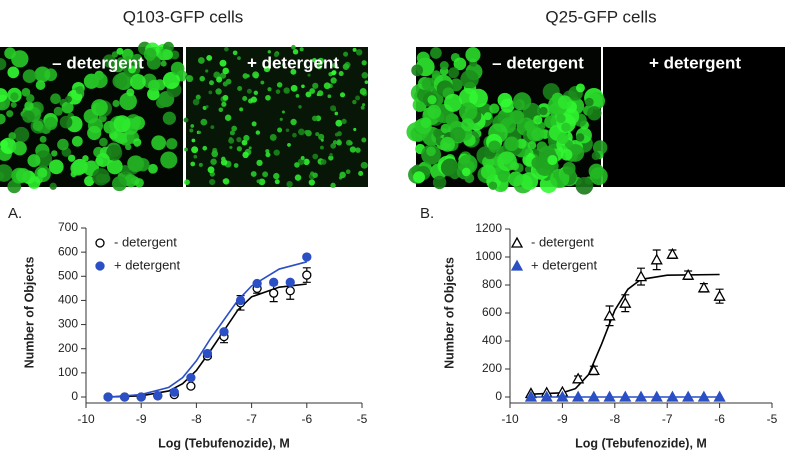  What do you see at coordinates (100, 243) in the screenshot?
I see `legend-marker` at bounding box center [100, 243].